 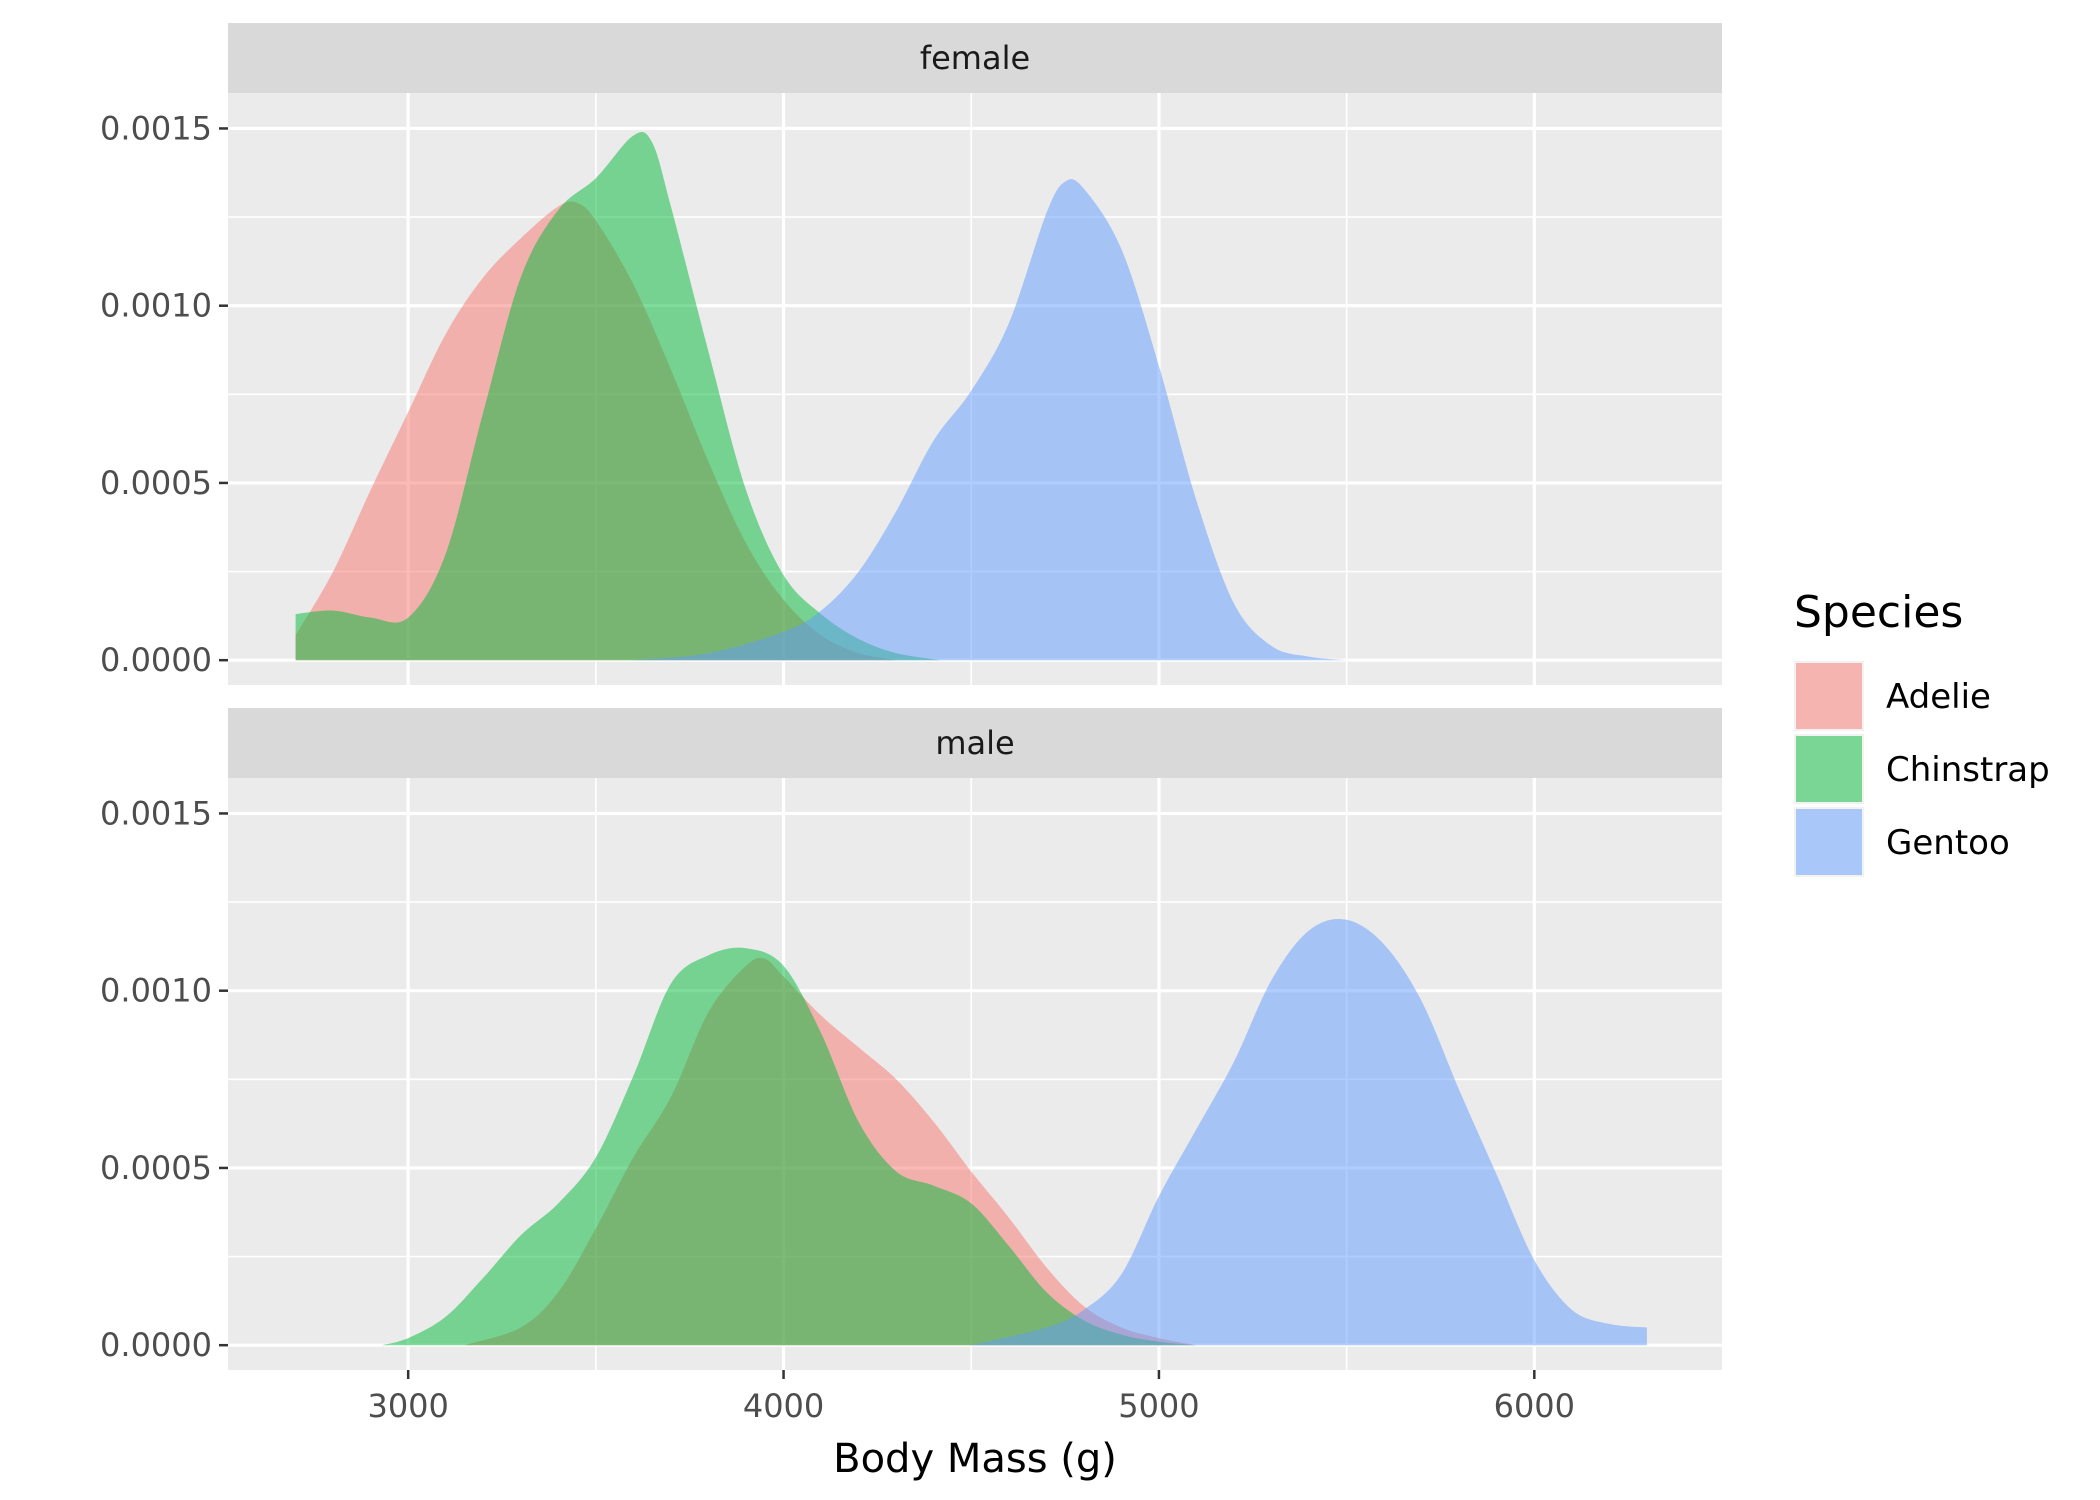 What do you see at coordinates (971, 1397) in the screenshot?
I see `x-axis: 3000 4000 5000 6000` at bounding box center [971, 1397].